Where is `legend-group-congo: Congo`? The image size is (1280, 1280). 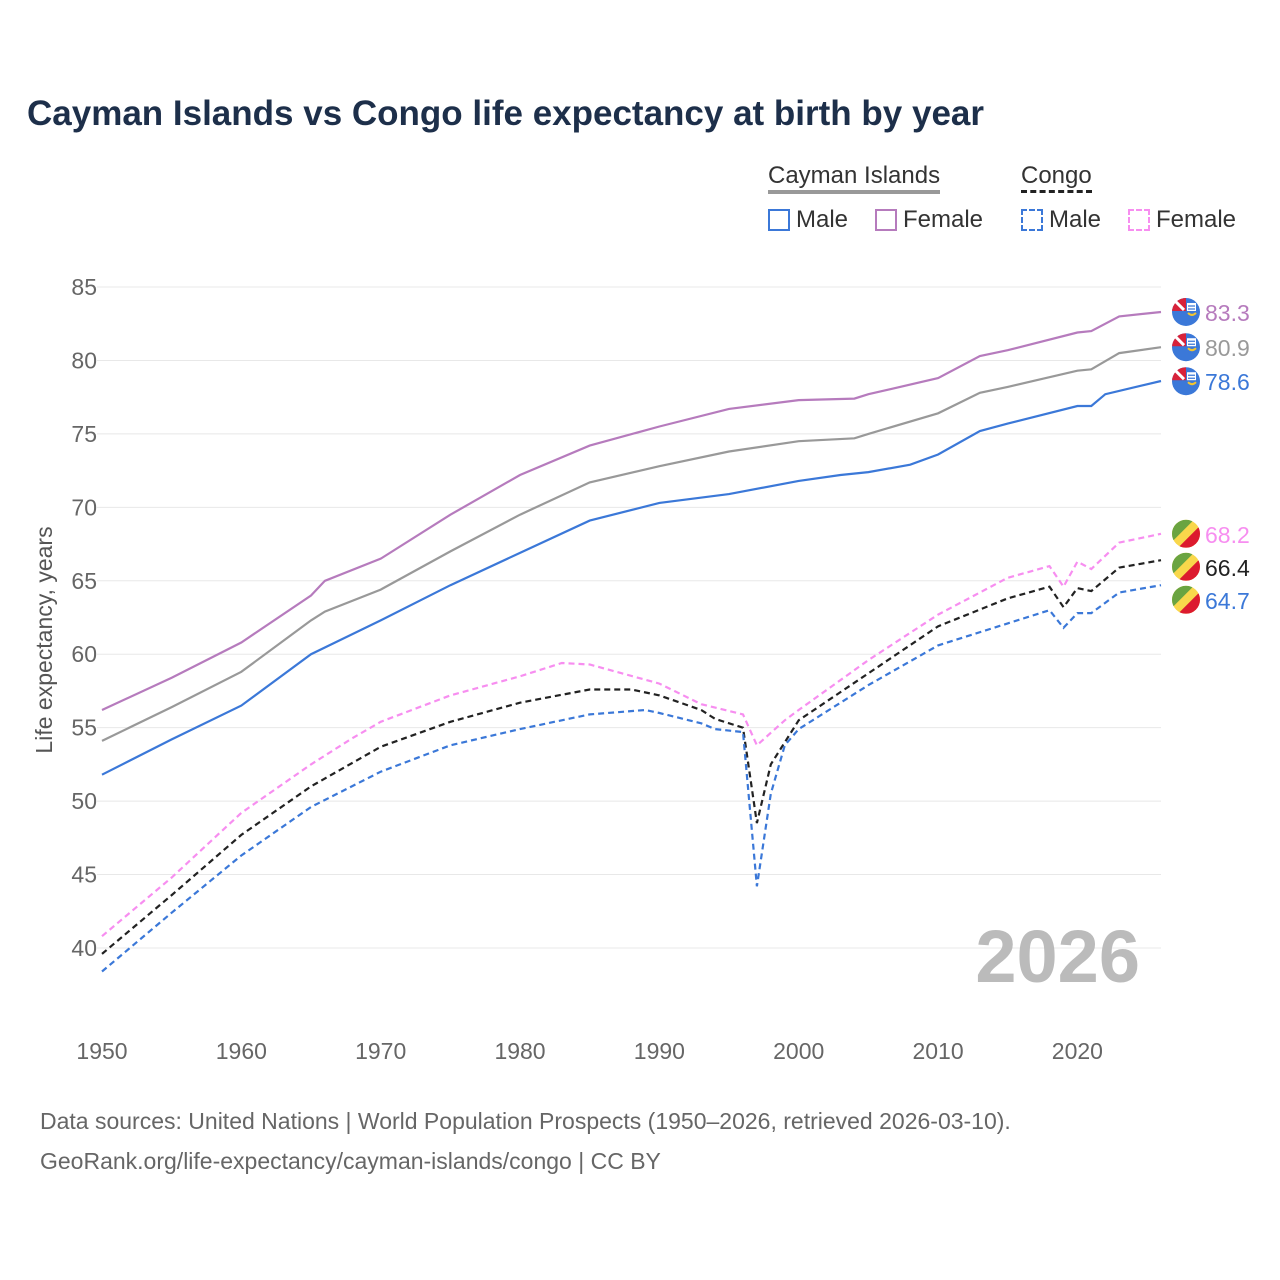 legend-group-congo: Congo is located at coordinates (1056, 177).